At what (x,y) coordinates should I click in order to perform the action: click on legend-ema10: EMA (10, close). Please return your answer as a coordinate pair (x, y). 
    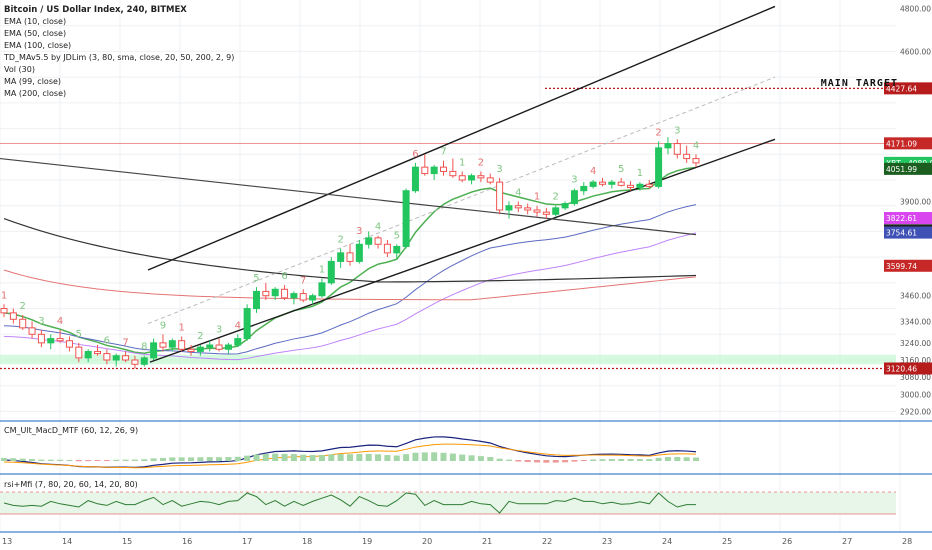
    Looking at the image, I should click on (35, 21).